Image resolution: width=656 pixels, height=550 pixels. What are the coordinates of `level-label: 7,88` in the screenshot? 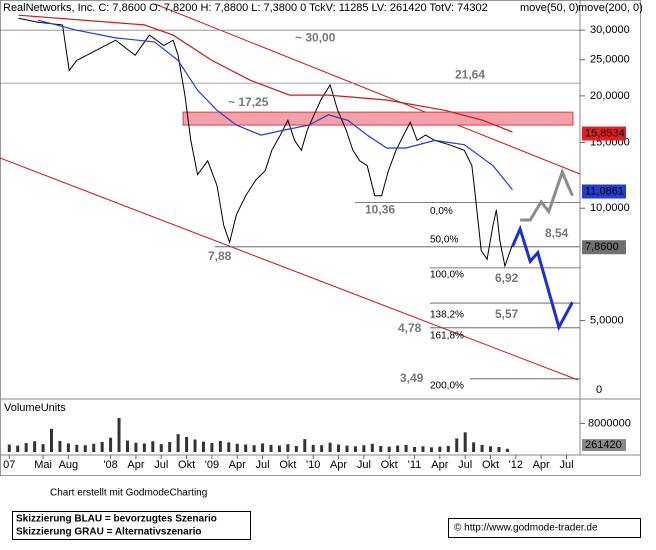 It's located at (220, 256).